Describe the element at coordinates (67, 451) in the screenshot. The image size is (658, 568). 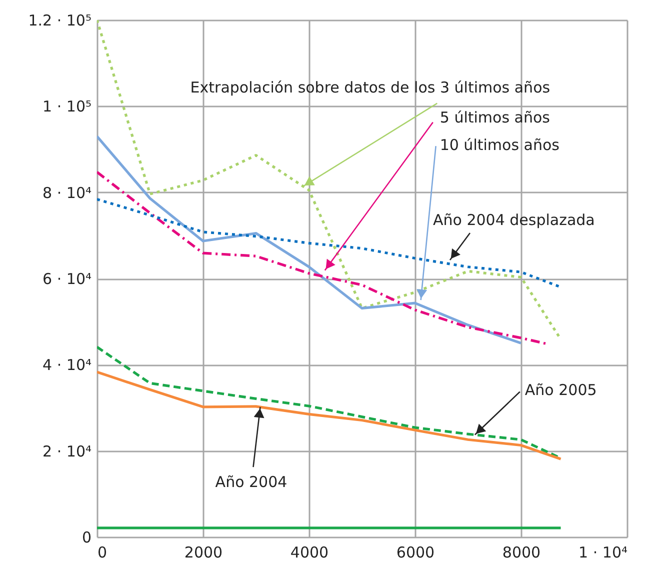
I see `y-tick-label: 2 · 10⁴` at that location.